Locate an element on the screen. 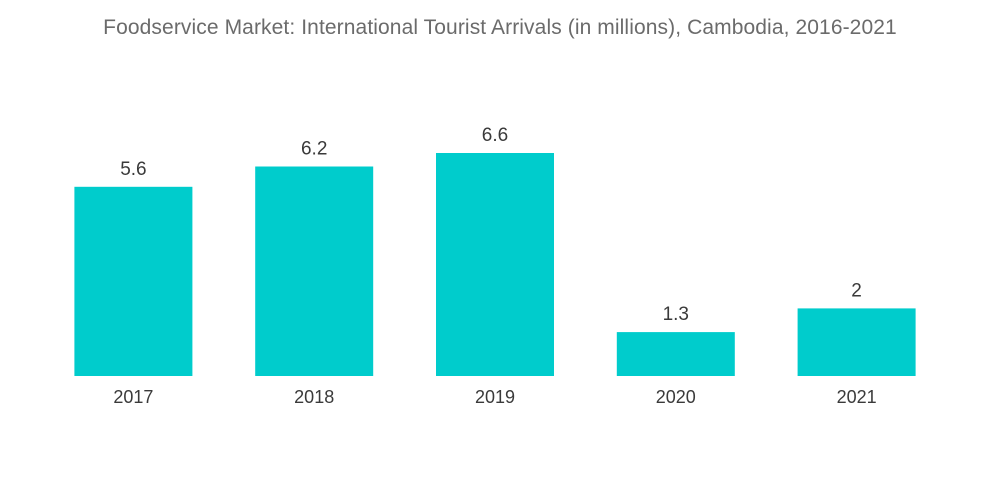 The image size is (1000, 504). x-tick-label-2019: 2019 is located at coordinates (495, 397).